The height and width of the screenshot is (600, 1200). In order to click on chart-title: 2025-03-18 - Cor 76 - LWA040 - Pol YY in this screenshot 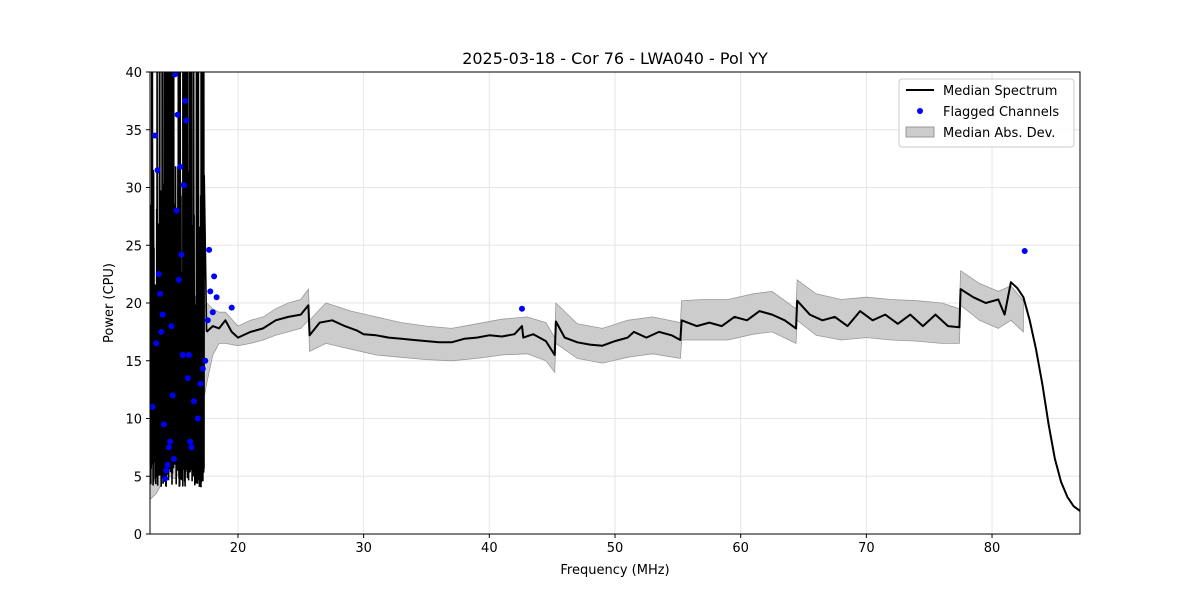, I will do `click(615, 58)`.